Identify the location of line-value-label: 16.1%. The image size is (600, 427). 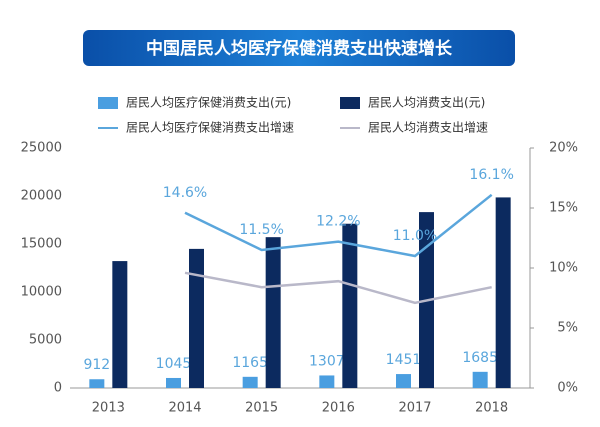
(491, 175).